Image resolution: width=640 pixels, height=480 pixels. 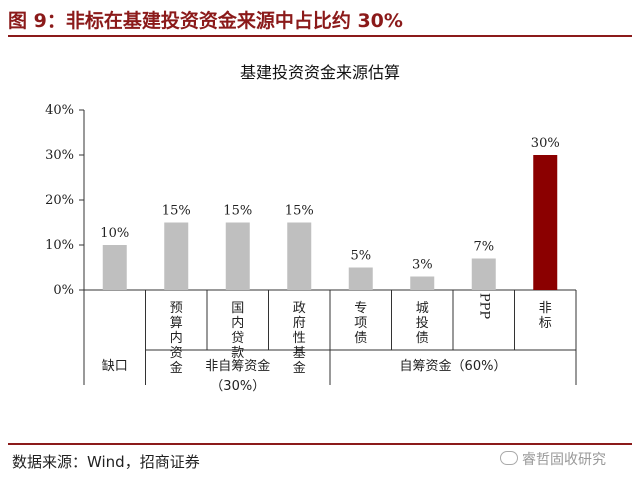 What do you see at coordinates (360, 308) in the screenshot?
I see `category-label-char: 专` at bounding box center [360, 308].